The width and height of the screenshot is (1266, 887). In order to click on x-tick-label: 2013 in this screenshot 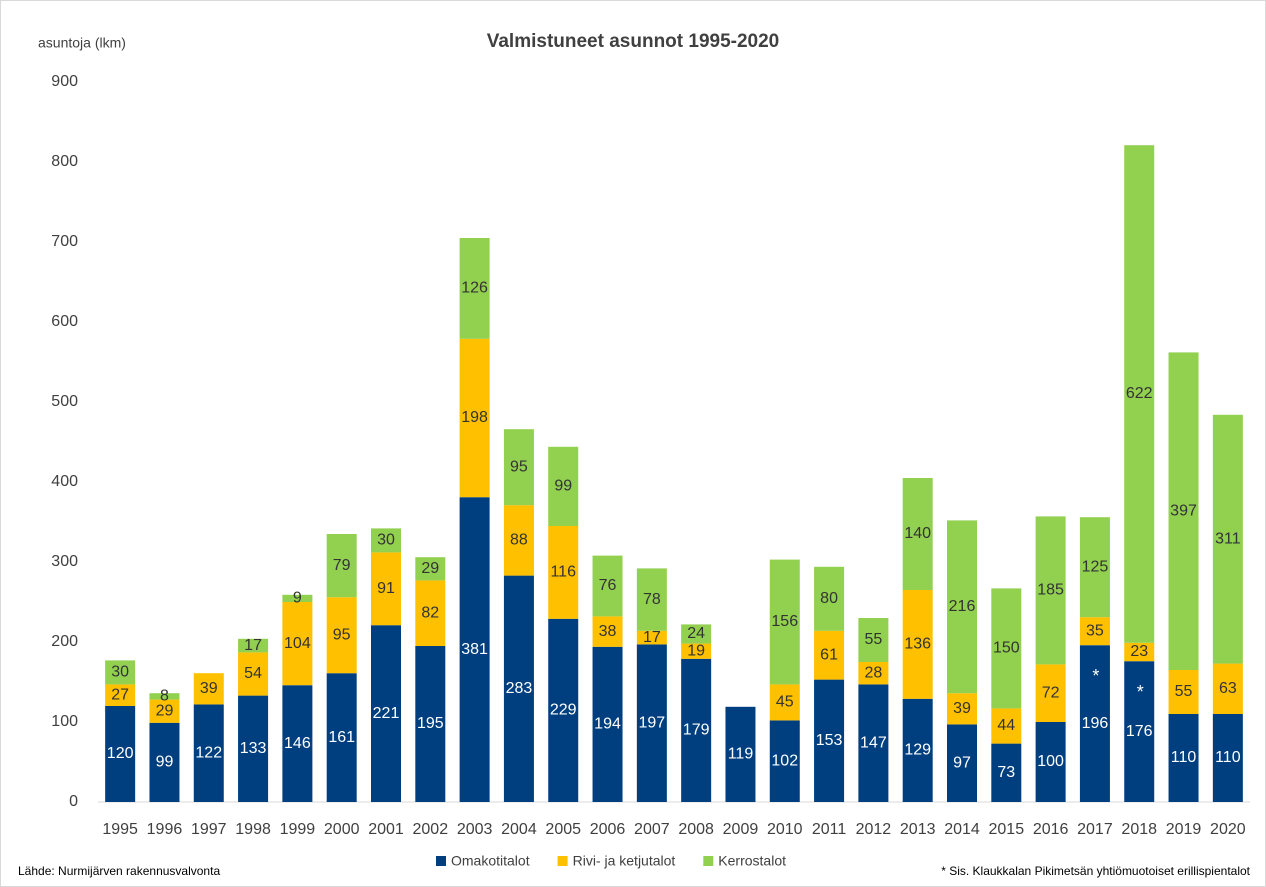, I will do `click(918, 829)`.